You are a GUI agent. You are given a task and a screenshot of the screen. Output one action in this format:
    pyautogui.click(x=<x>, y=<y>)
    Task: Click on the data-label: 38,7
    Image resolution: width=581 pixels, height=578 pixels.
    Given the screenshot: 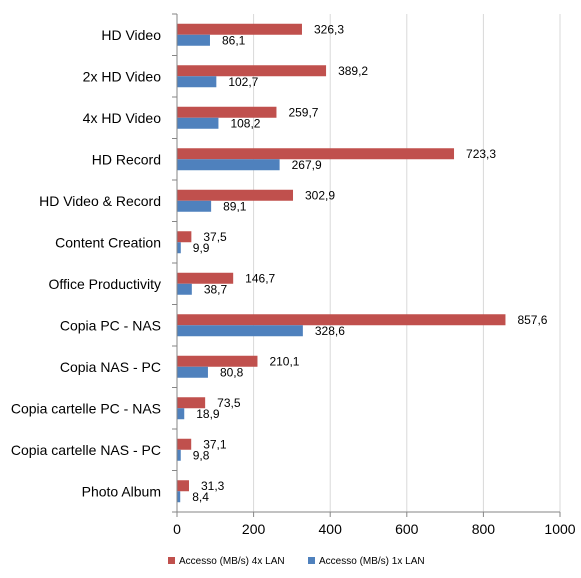 What is the action you would take?
    pyautogui.click(x=216, y=289)
    